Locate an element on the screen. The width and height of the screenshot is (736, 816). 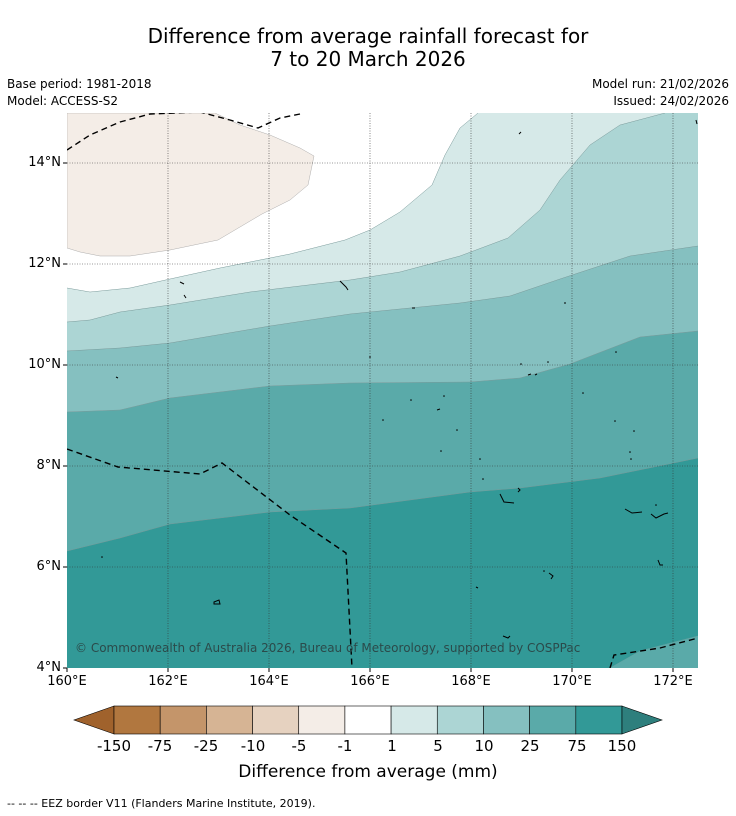
colorbar-under-arrow is located at coordinates (94, 720).